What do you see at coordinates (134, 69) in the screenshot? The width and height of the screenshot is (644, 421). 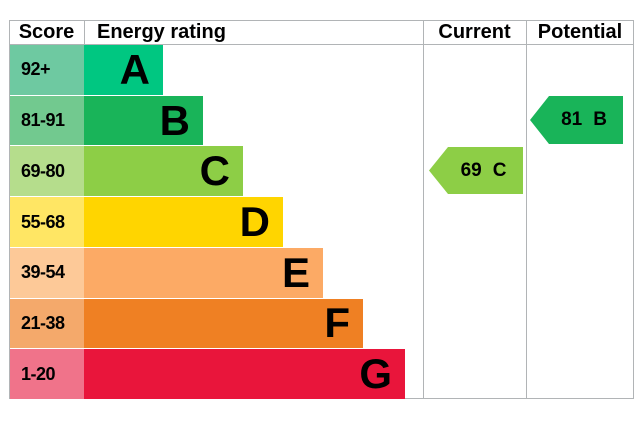 I see `band-letter-a: A` at bounding box center [134, 69].